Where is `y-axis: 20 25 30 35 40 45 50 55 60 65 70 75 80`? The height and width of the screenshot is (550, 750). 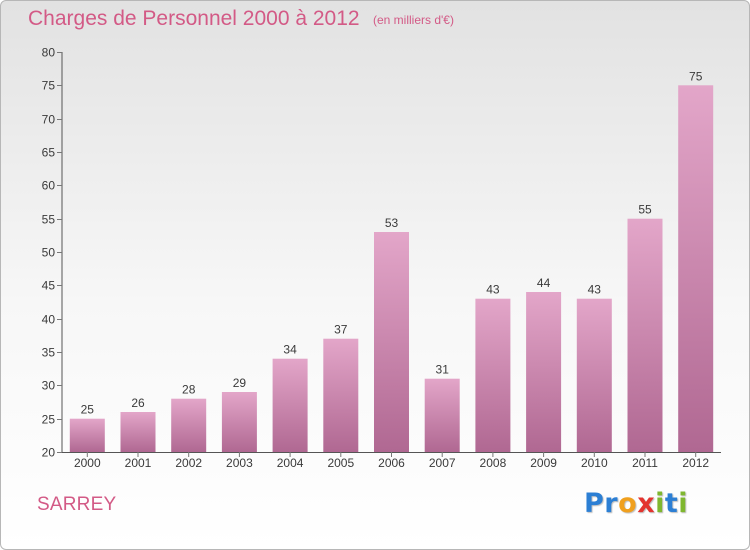 y-axis: 20 25 30 35 40 45 50 55 60 65 70 75 80 is located at coordinates (52, 253).